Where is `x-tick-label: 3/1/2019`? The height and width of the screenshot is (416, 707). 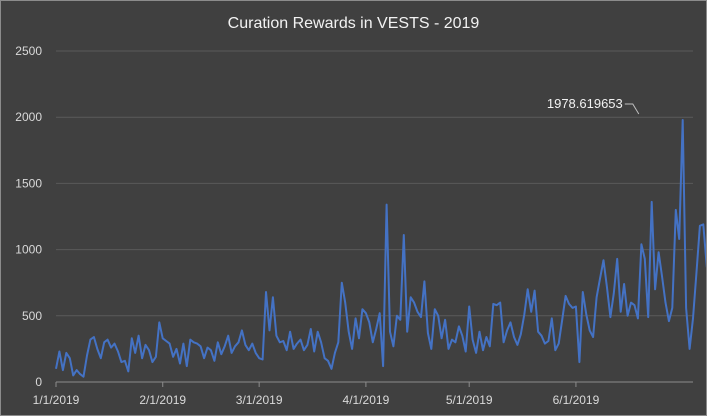
x-tick-label: 3/1/2019 is located at coordinates (259, 400).